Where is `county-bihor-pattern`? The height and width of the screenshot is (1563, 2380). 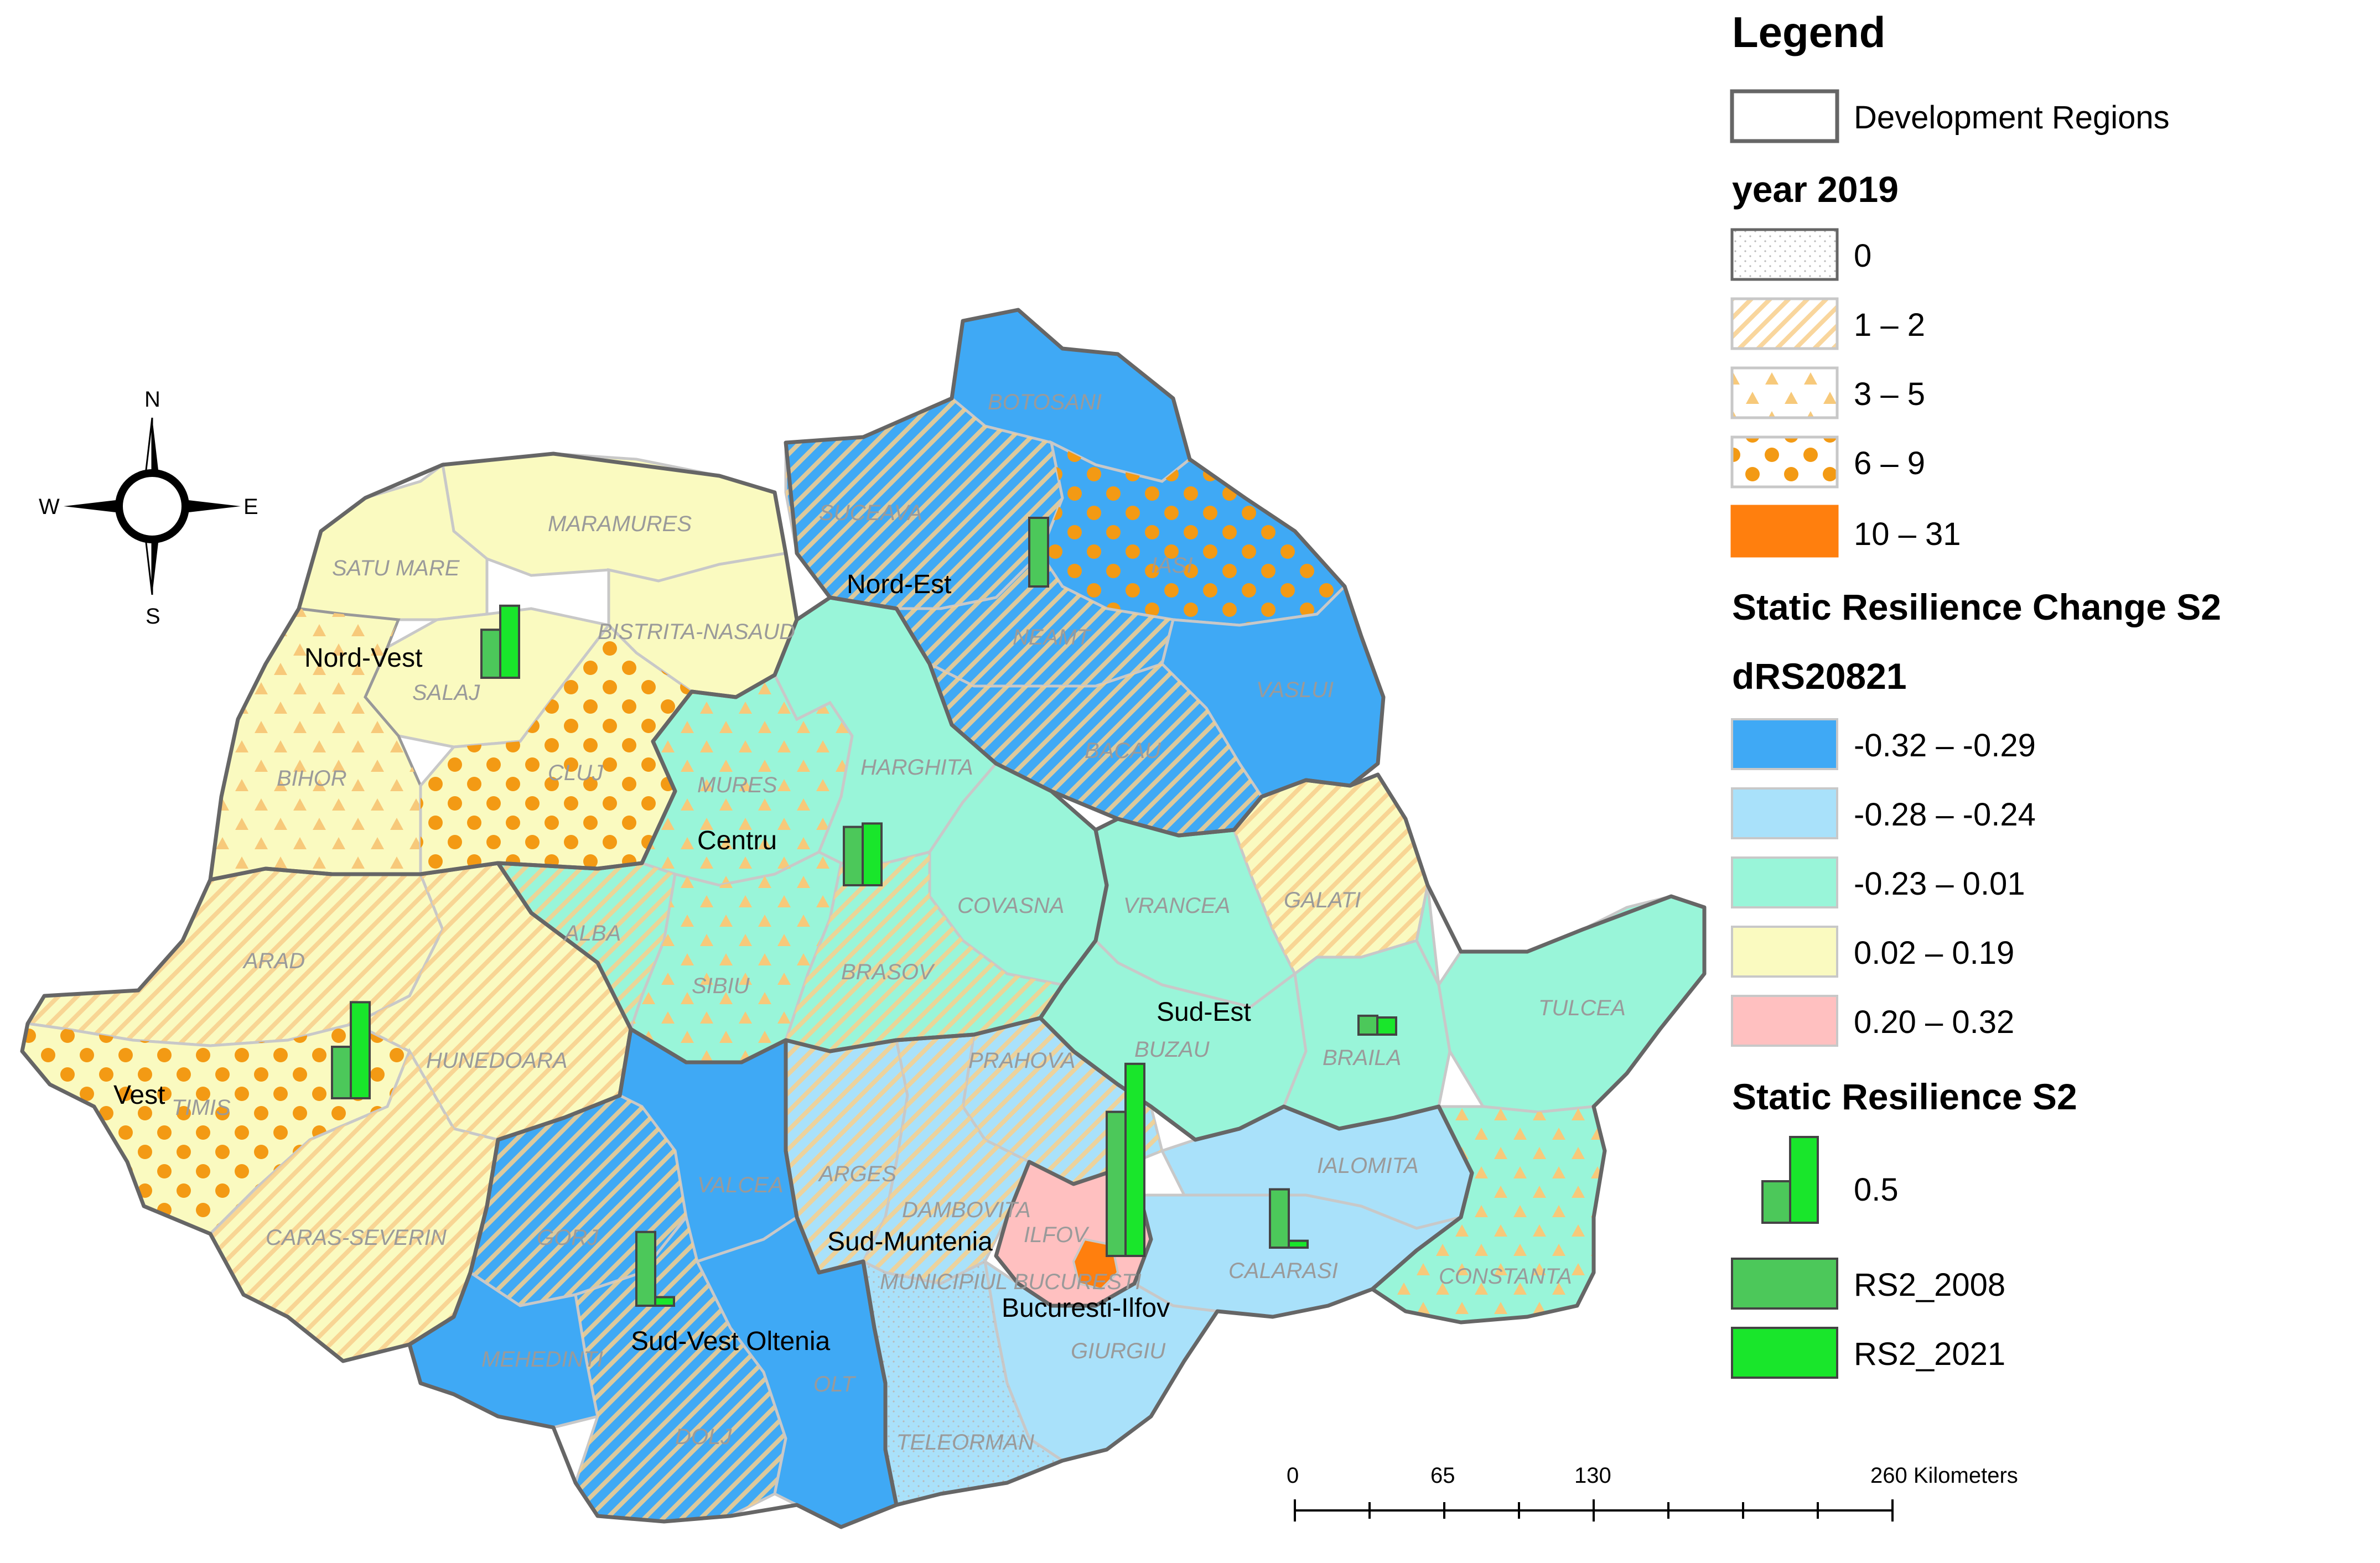
county-bihor-pattern is located at coordinates (316, 744).